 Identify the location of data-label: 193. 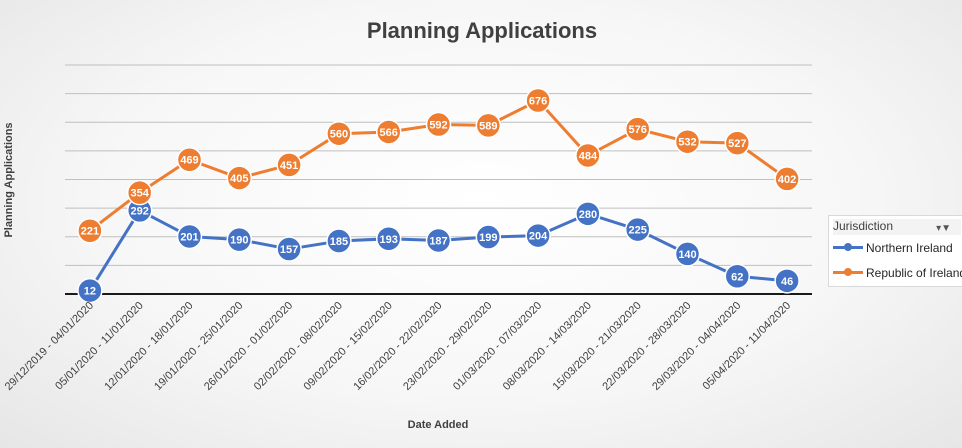
(389, 240).